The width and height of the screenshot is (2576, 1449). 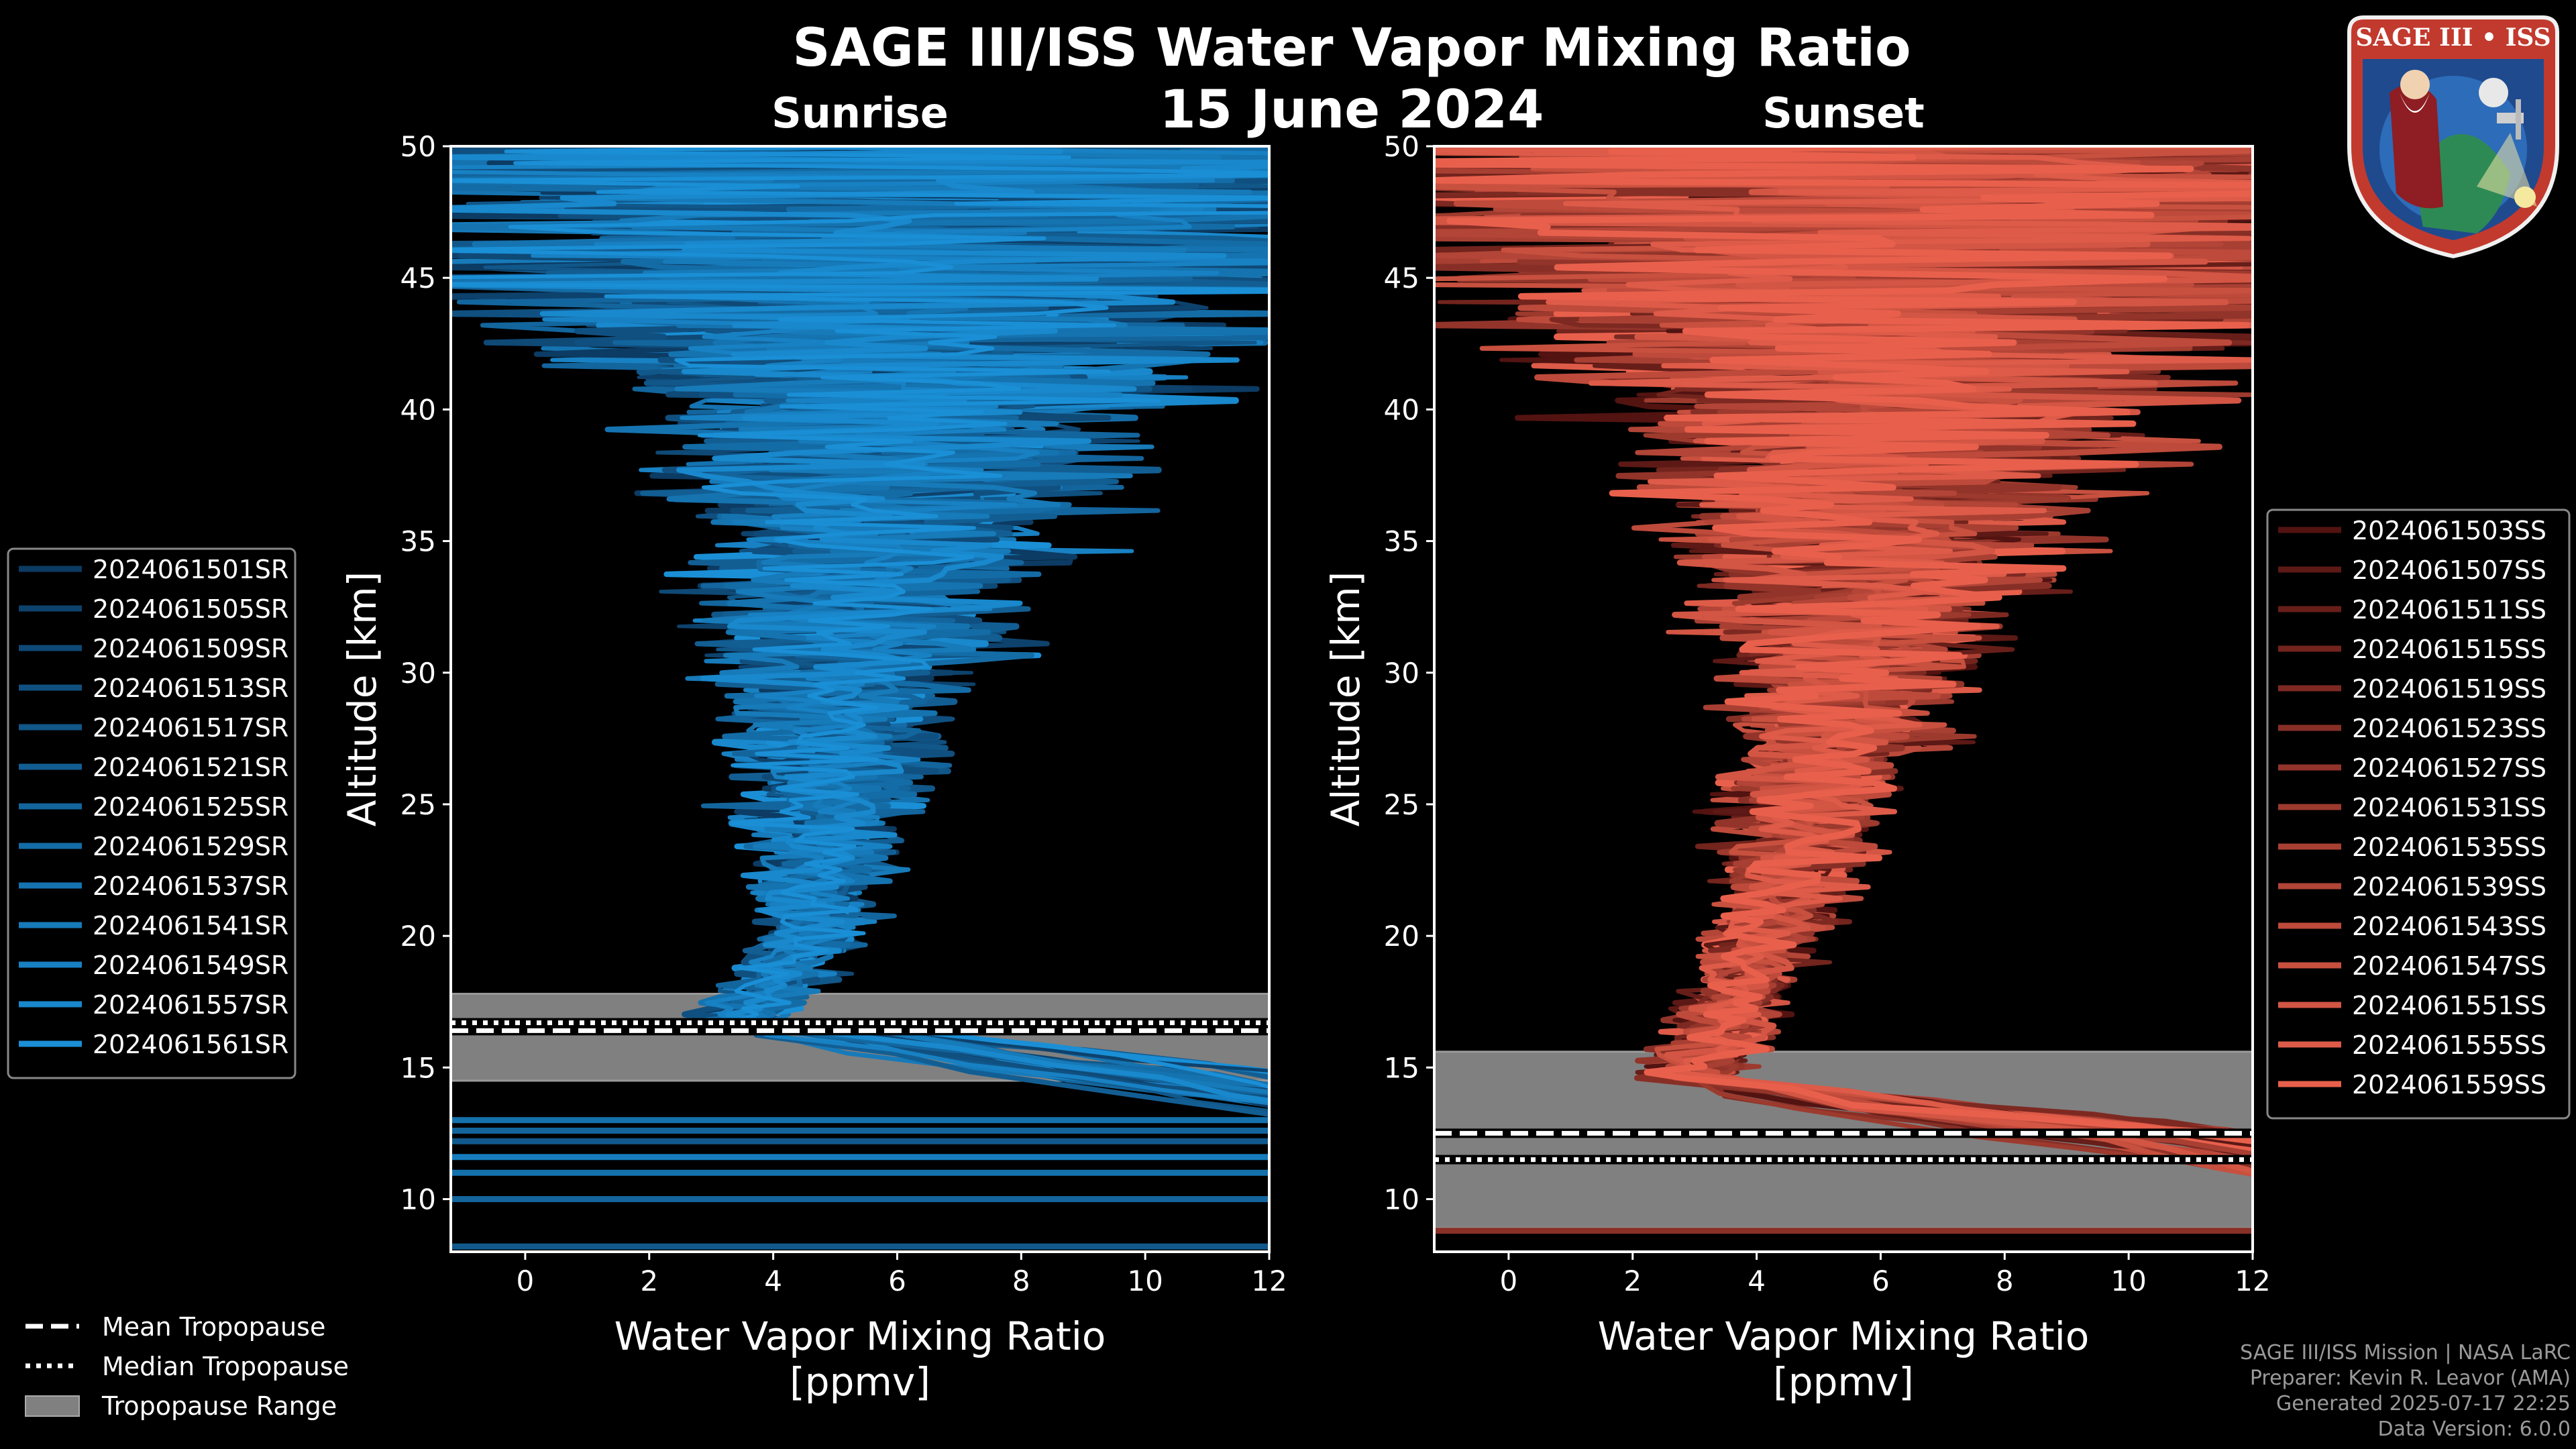 I want to click on sunset-legend-label: 2024061559SS, so click(x=2449, y=1084).